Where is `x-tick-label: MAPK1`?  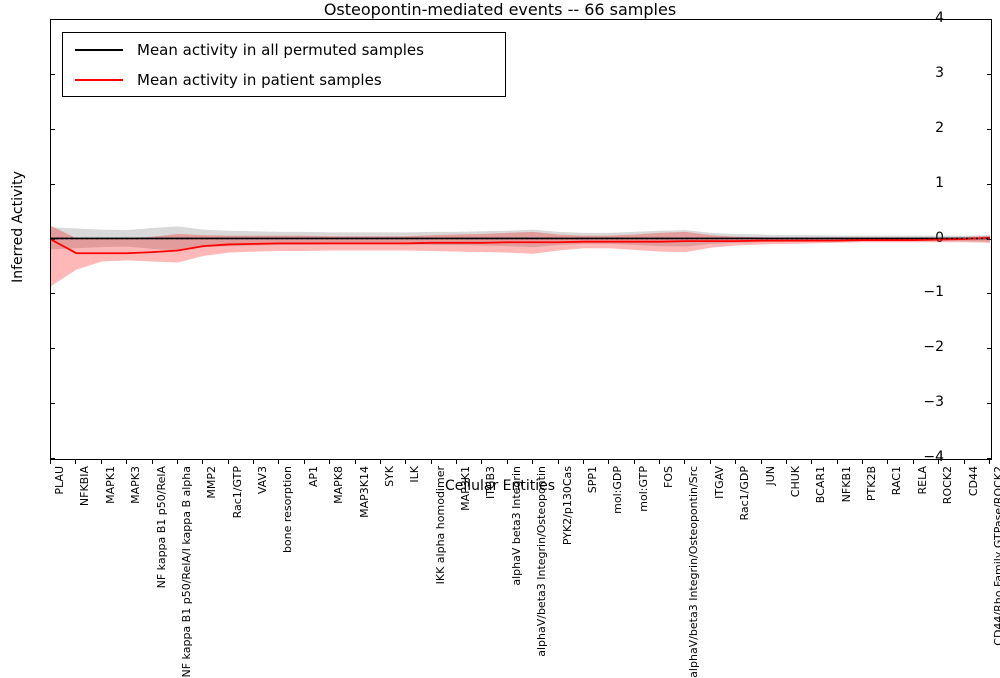
x-tick-label: MAPK1 is located at coordinates (110, 485).